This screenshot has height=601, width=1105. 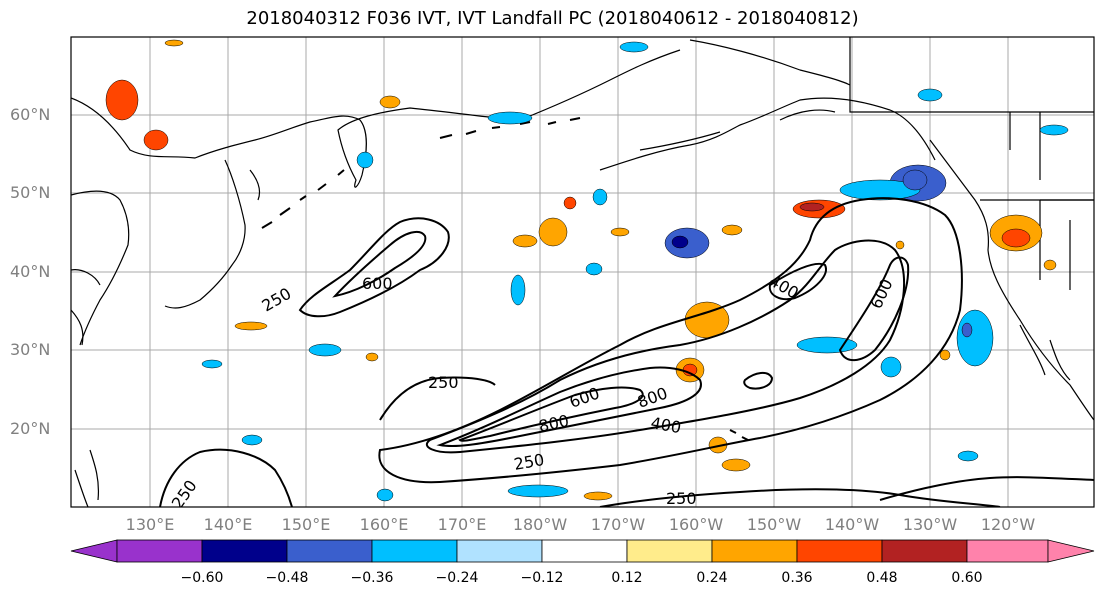 What do you see at coordinates (930, 524) in the screenshot?
I see `lon-label: 130°W` at bounding box center [930, 524].